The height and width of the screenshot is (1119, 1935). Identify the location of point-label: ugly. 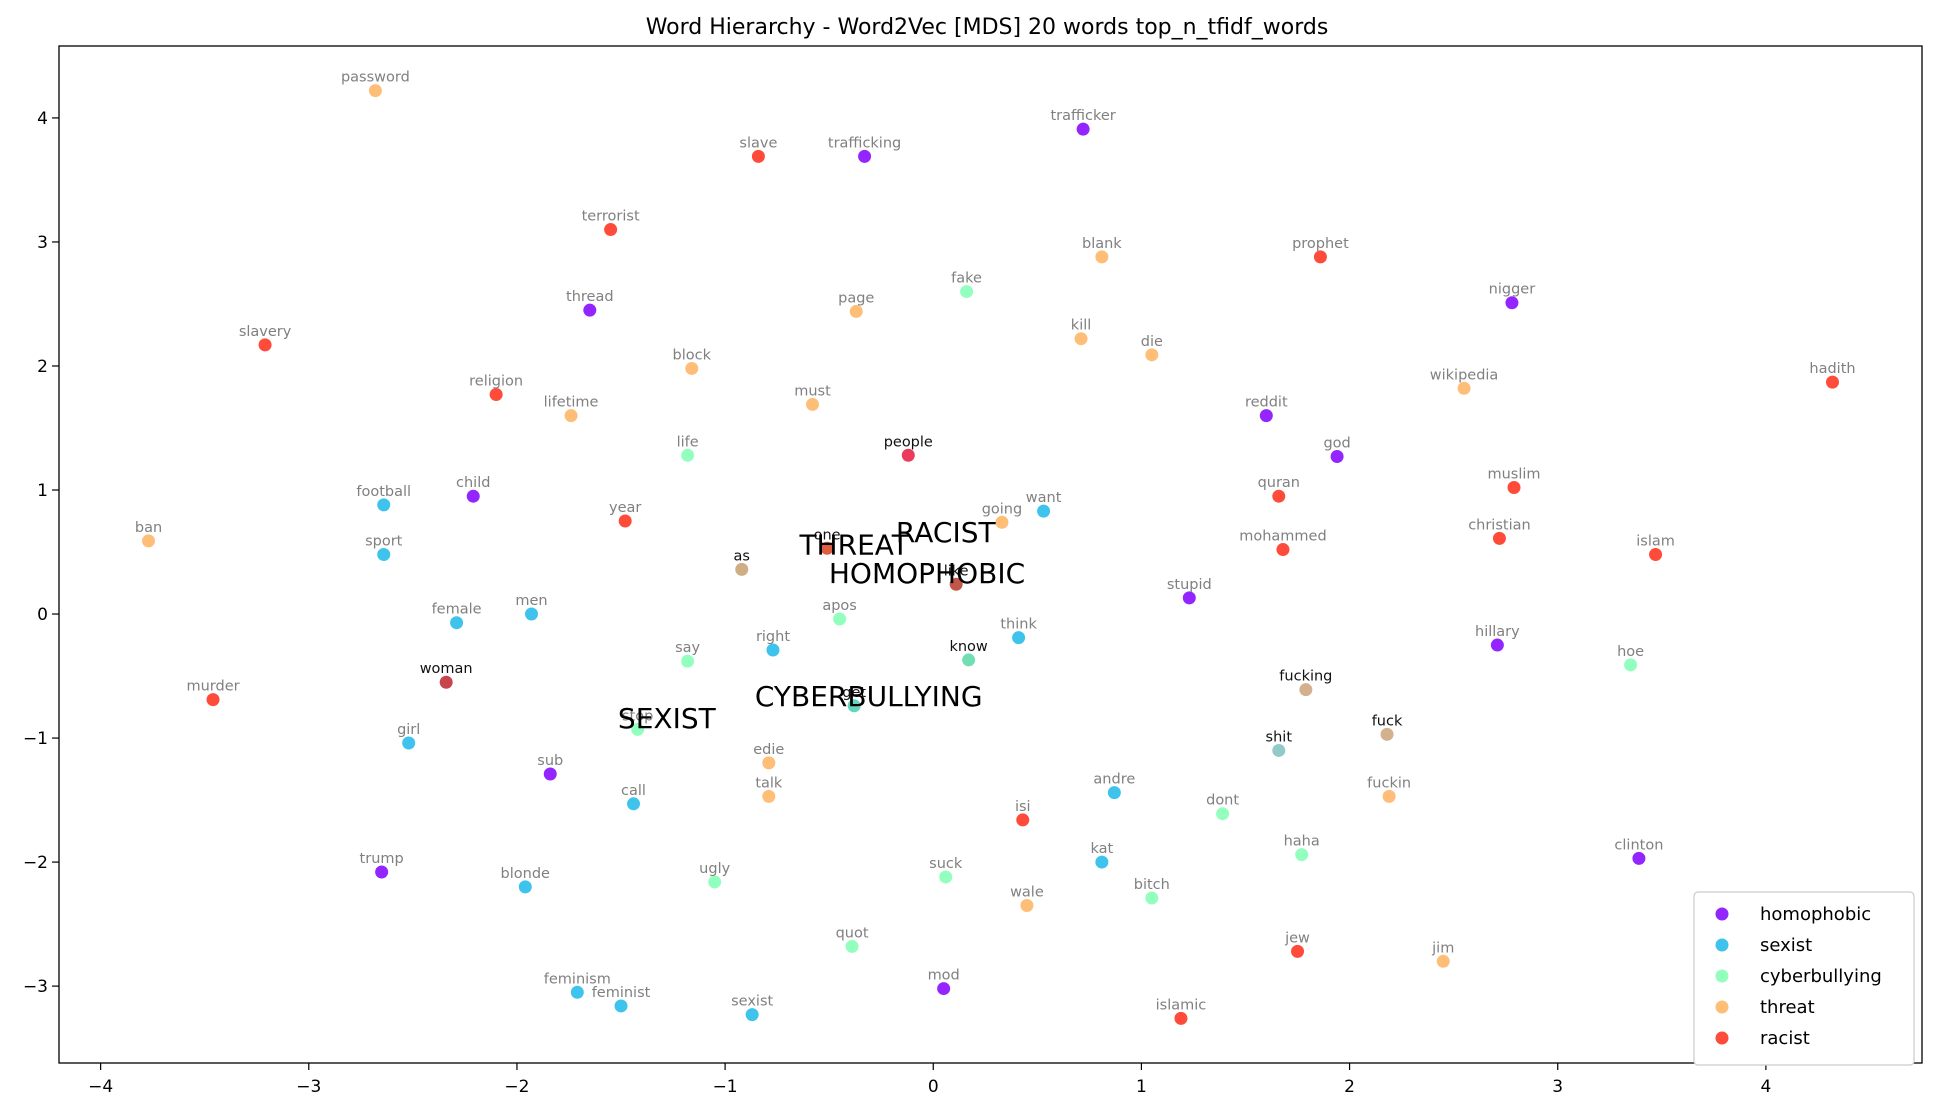
(714, 869).